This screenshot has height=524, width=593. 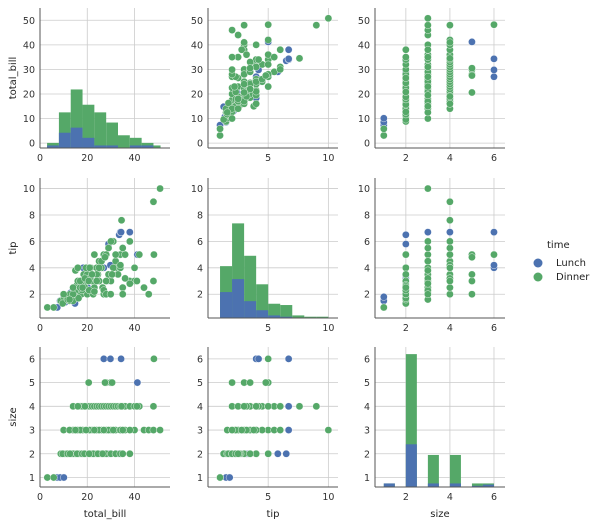 I want to click on tick-label-y: 50, so click(x=197, y=21).